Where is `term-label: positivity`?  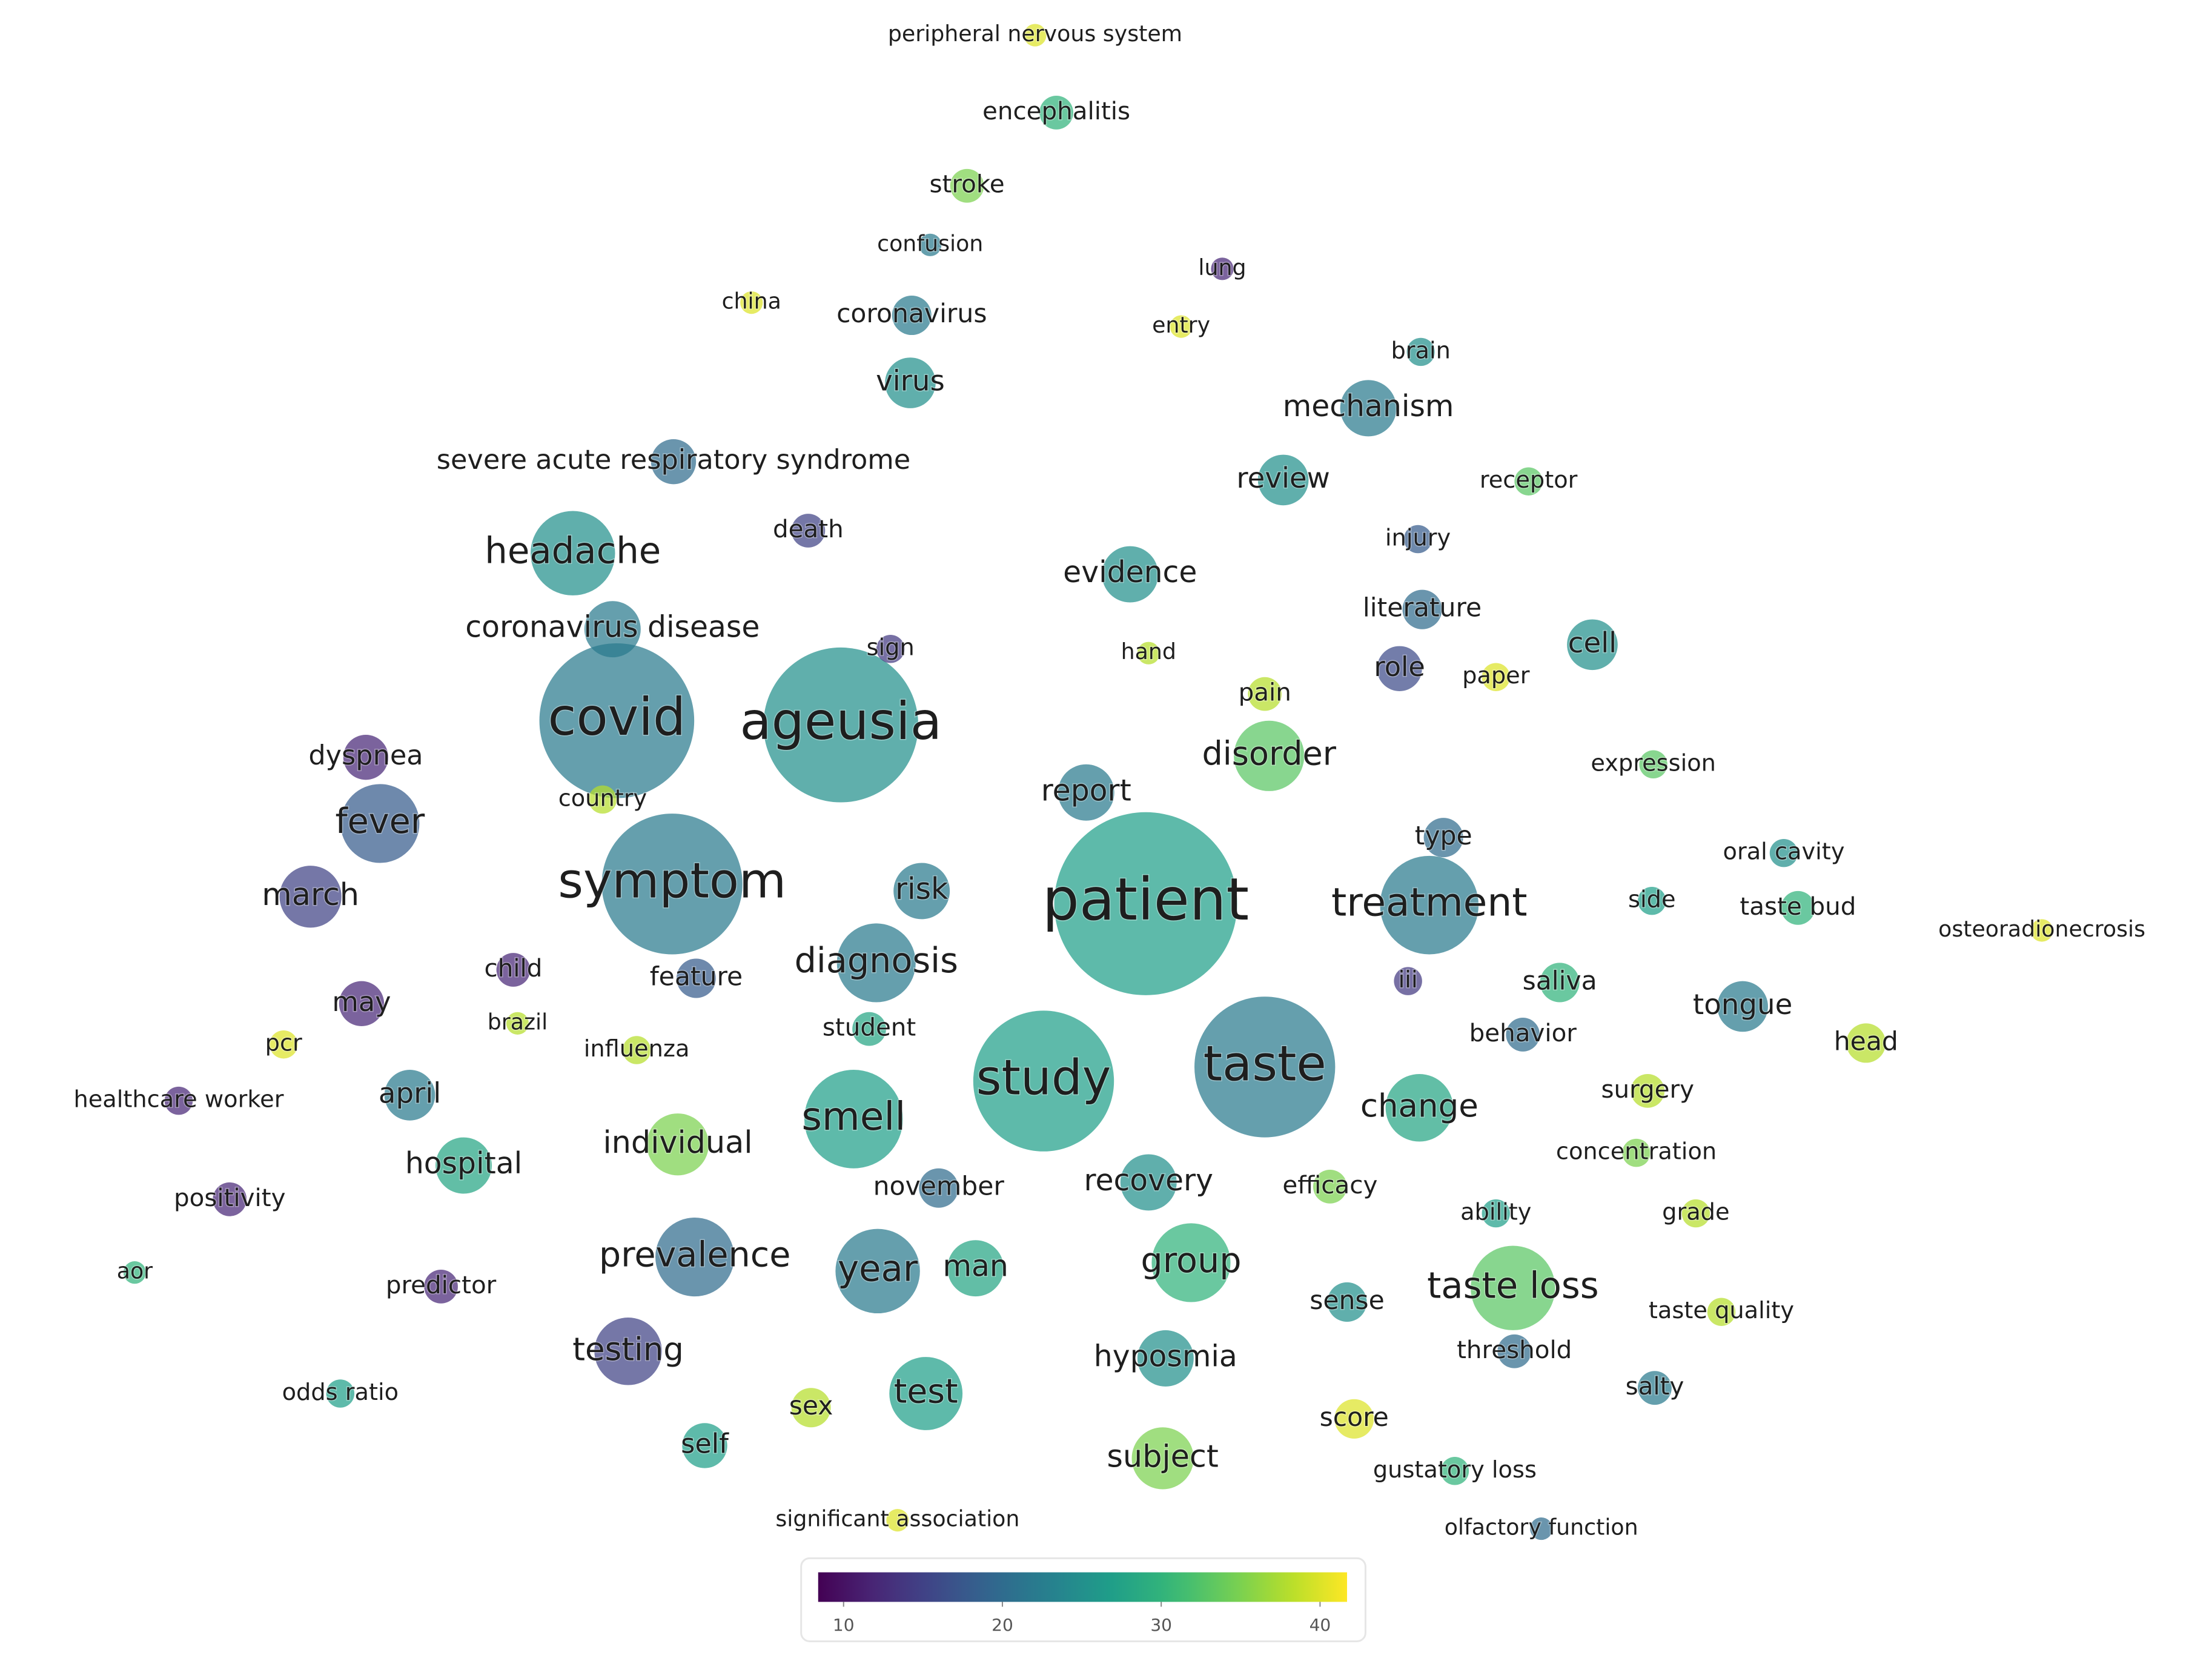
term-label: positivity is located at coordinates (230, 1198).